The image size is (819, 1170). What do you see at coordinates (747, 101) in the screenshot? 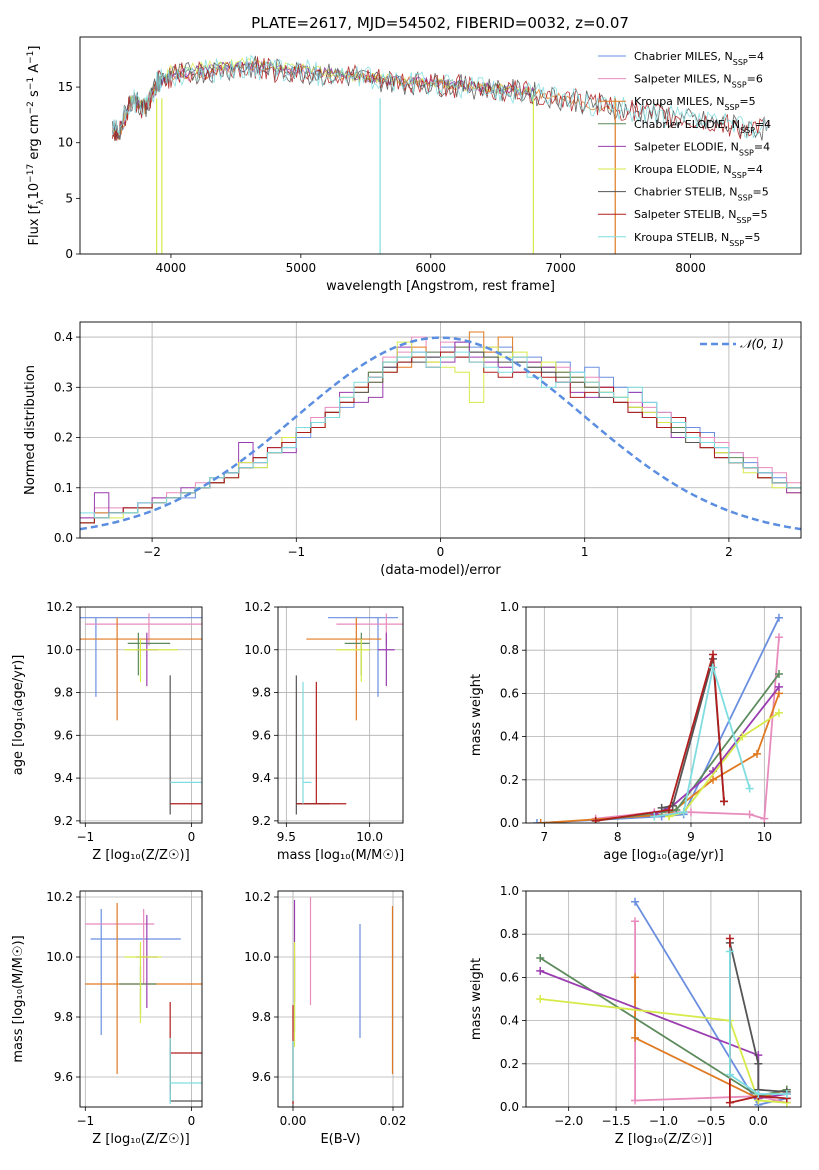
I see `legend-tail: =5` at bounding box center [747, 101].